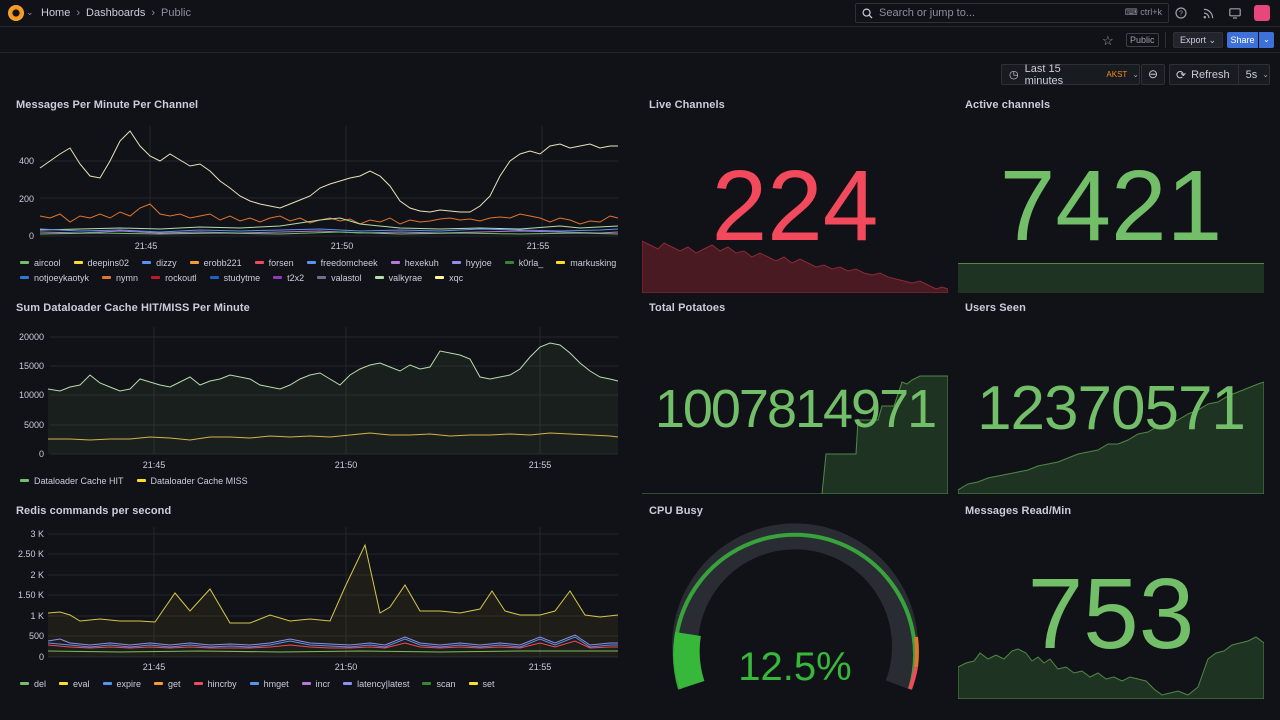  Describe the element at coordinates (159, 262) in the screenshot. I see `legend-item: dizzy` at that location.